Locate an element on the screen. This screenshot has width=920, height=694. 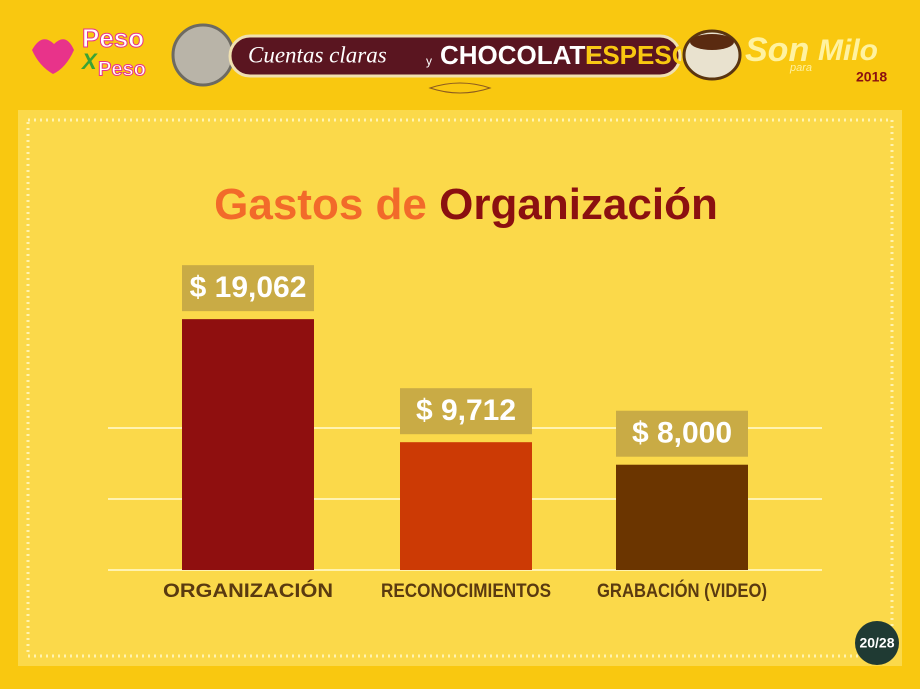
coin is located at coordinates (203, 55).